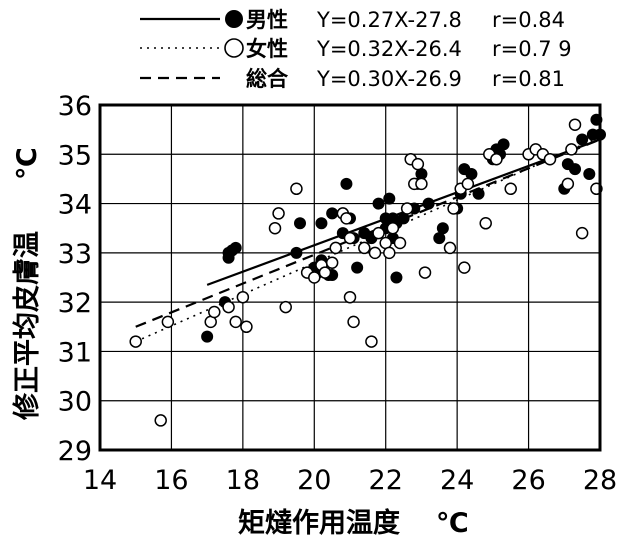 The width and height of the screenshot is (633, 540). What do you see at coordinates (532, 49) in the screenshot?
I see `legend-female-r: r=0.7 9` at bounding box center [532, 49].